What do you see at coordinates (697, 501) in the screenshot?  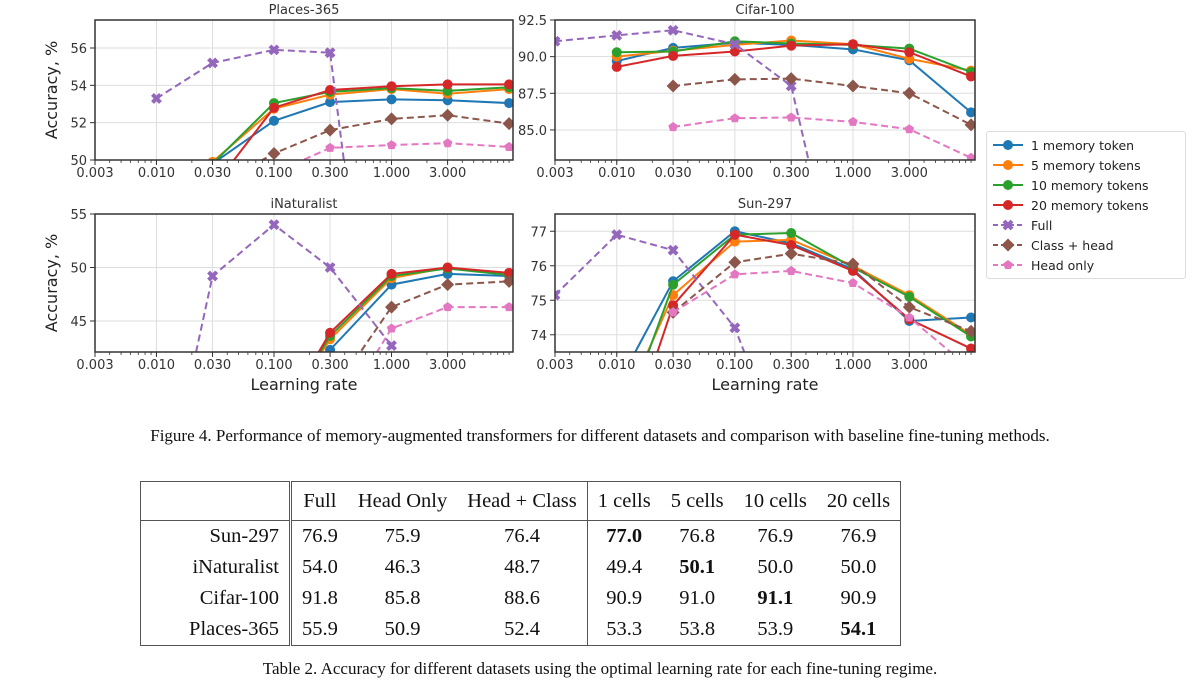 I see `column-header: 5 cells` at bounding box center [697, 501].